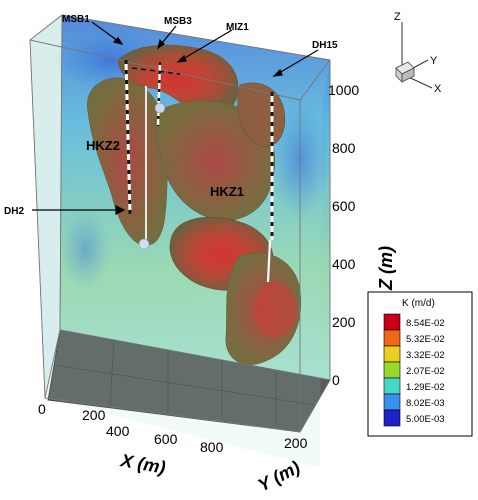  I want to click on legend-label: 1.29E-02, so click(425, 387).